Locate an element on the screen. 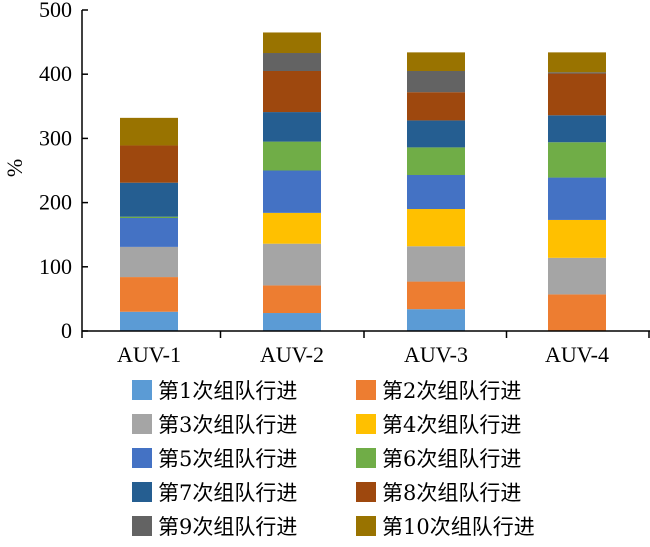 The image size is (650, 547). bar-segment-auv-3-s9 is located at coordinates (436, 81).